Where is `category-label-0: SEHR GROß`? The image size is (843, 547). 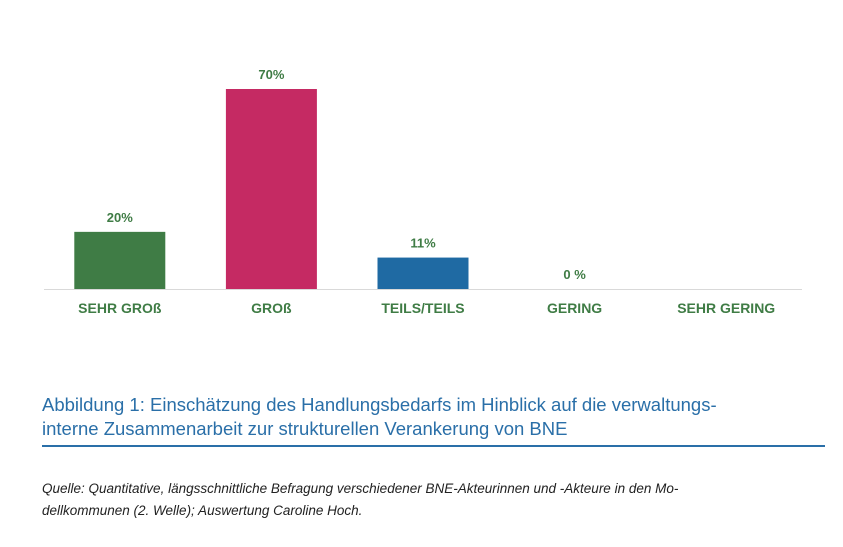 category-label-0: SEHR GROß is located at coordinates (120, 308).